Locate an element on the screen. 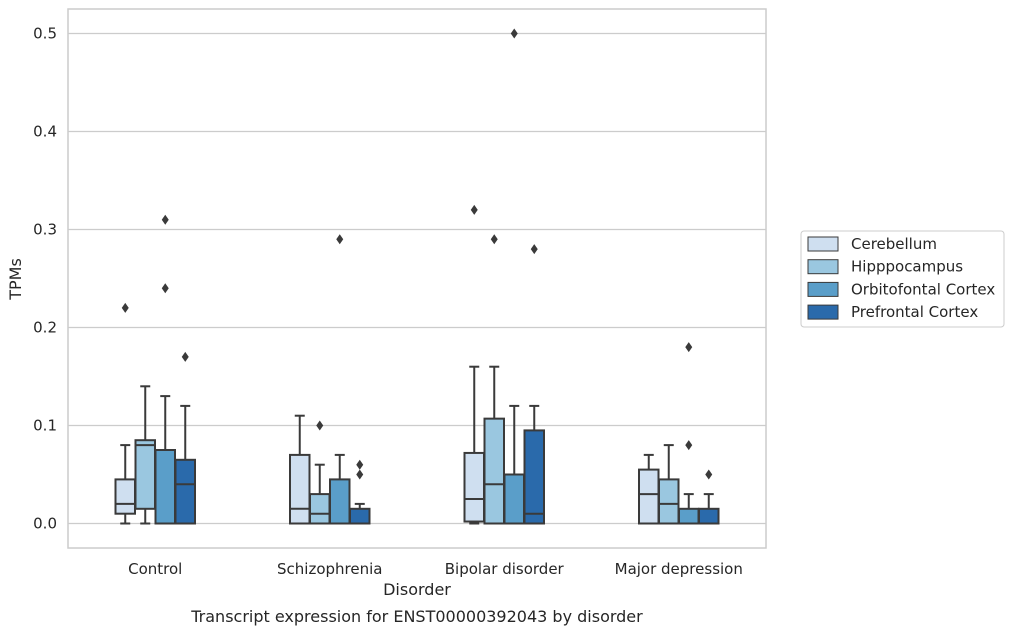  legend-entry-label: Hipppocampus is located at coordinates (907, 267).